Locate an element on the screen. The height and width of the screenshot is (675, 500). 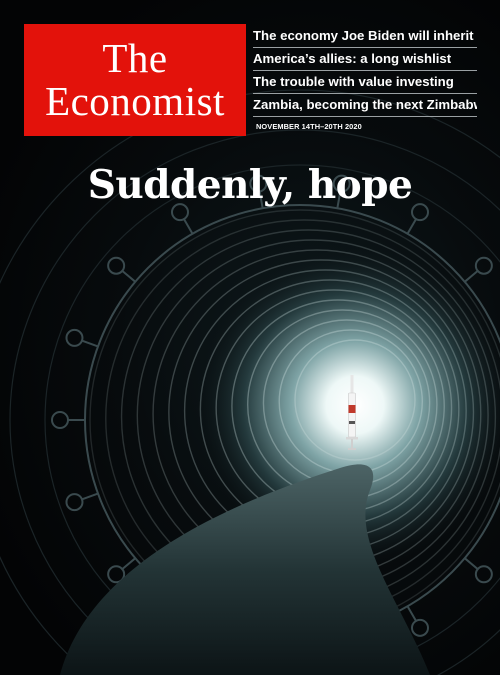
issue-date: NOVEMBER 14TH–20TH 2020 is located at coordinates (309, 126).